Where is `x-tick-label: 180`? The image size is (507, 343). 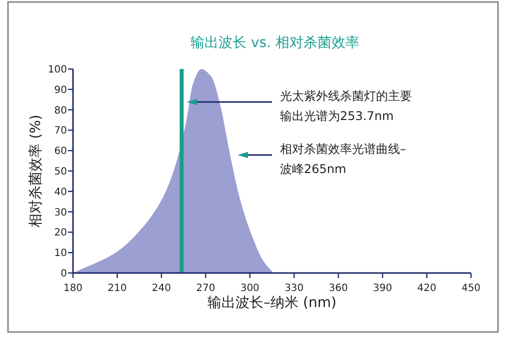
x-tick-label: 180 is located at coordinates (73, 288).